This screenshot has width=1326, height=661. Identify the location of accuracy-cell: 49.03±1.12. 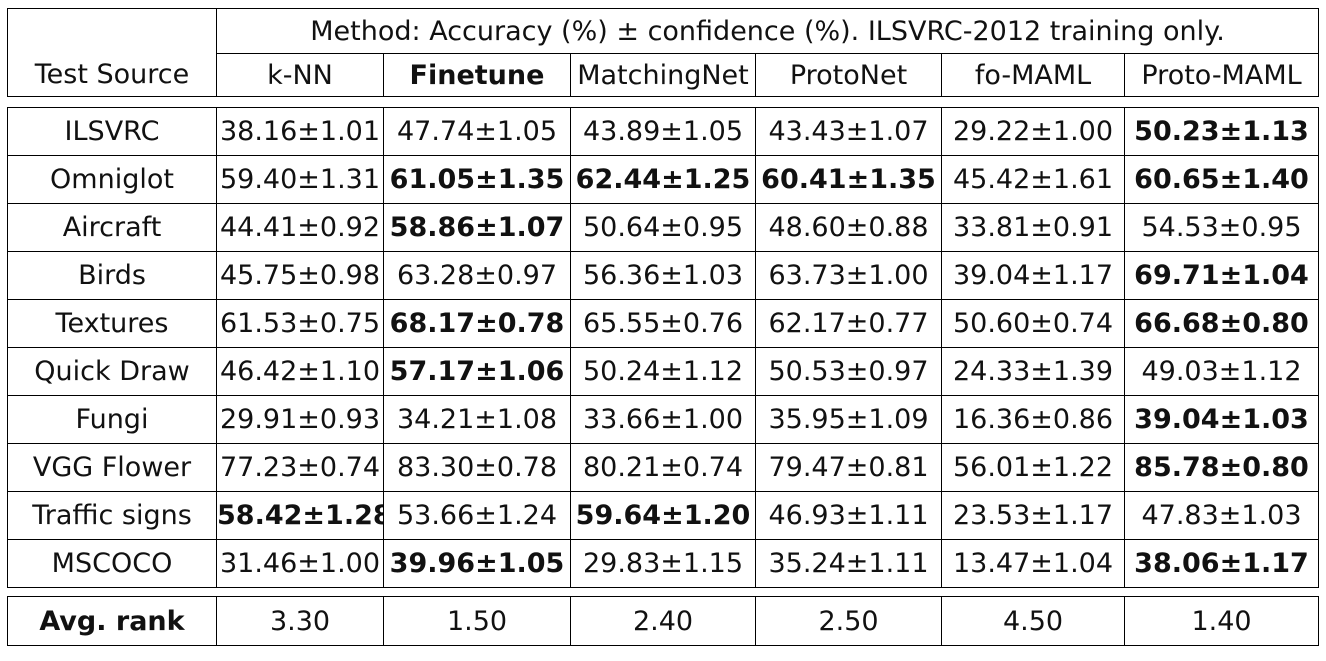
(1221, 371).